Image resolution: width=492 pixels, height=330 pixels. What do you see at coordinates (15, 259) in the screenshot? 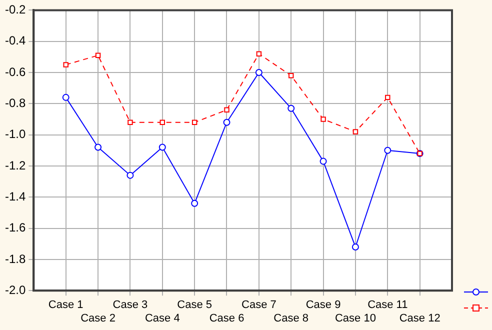
I see `y-tick-label: -1.8` at bounding box center [15, 259].